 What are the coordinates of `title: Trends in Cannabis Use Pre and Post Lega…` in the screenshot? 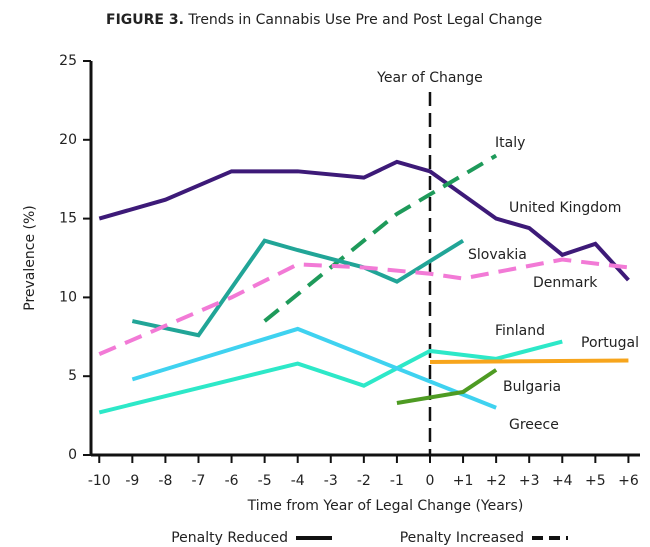 It's located at (364, 20).